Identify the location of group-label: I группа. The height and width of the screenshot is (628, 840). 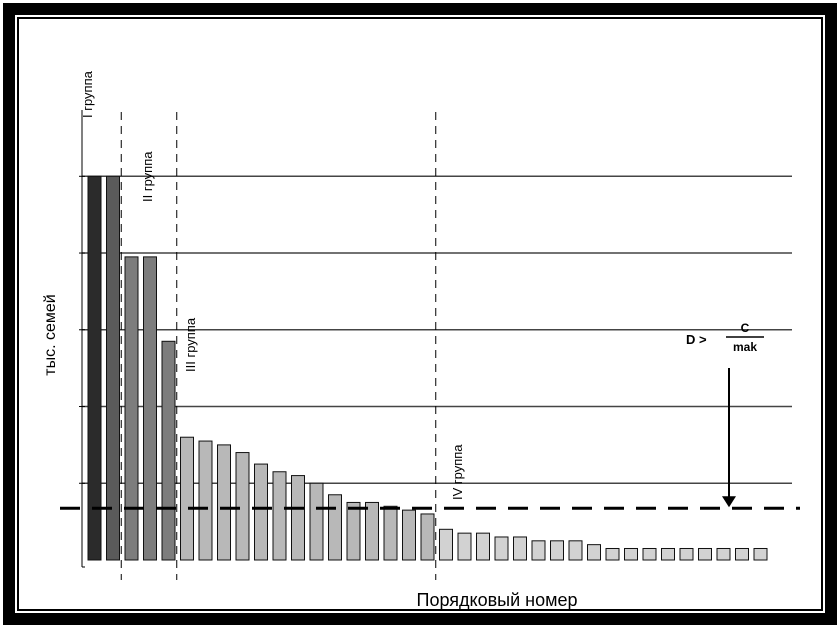
(87, 94).